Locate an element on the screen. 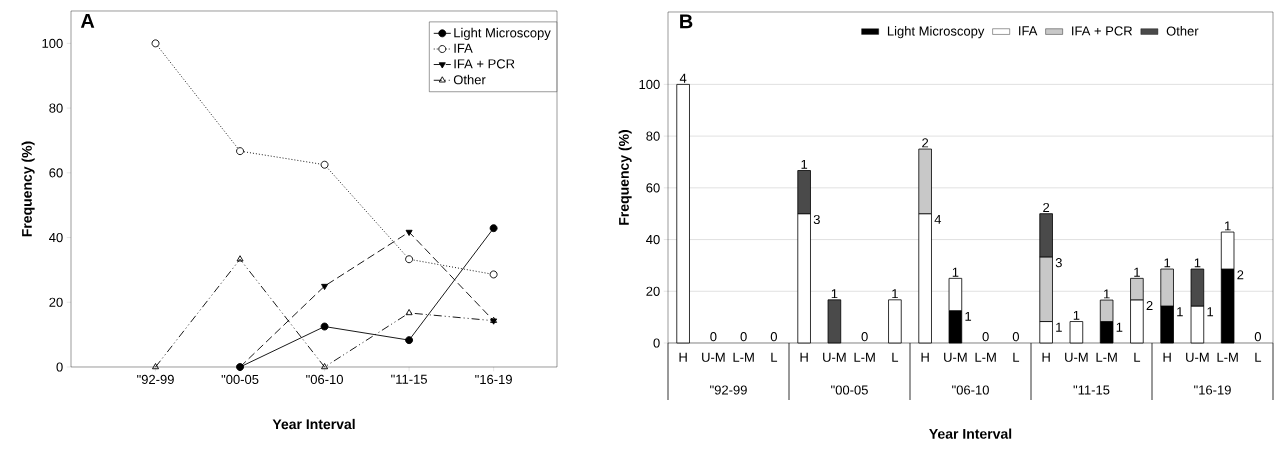  chart-title: A is located at coordinates (87, 20).